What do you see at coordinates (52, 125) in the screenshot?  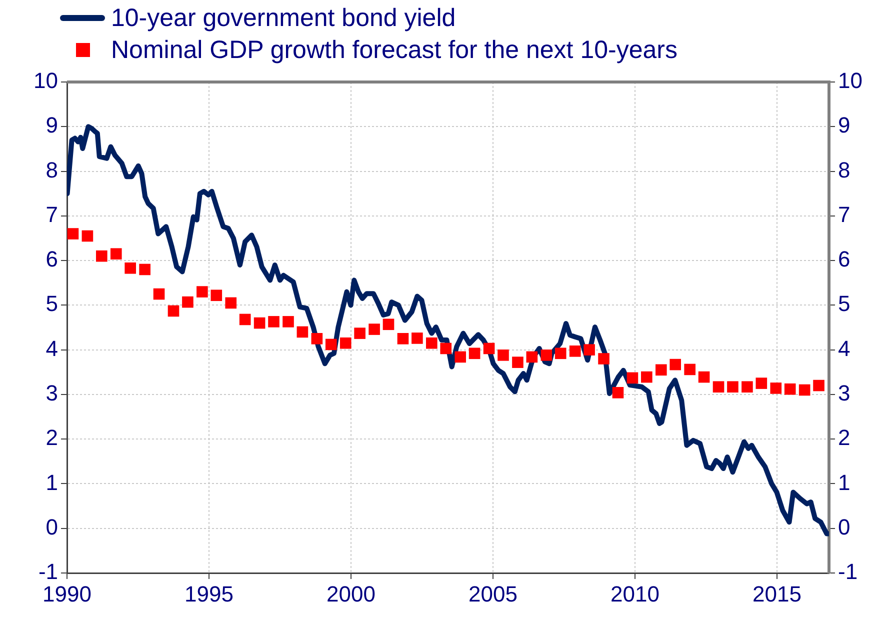 I see `y-tick-label: 9` at bounding box center [52, 125].